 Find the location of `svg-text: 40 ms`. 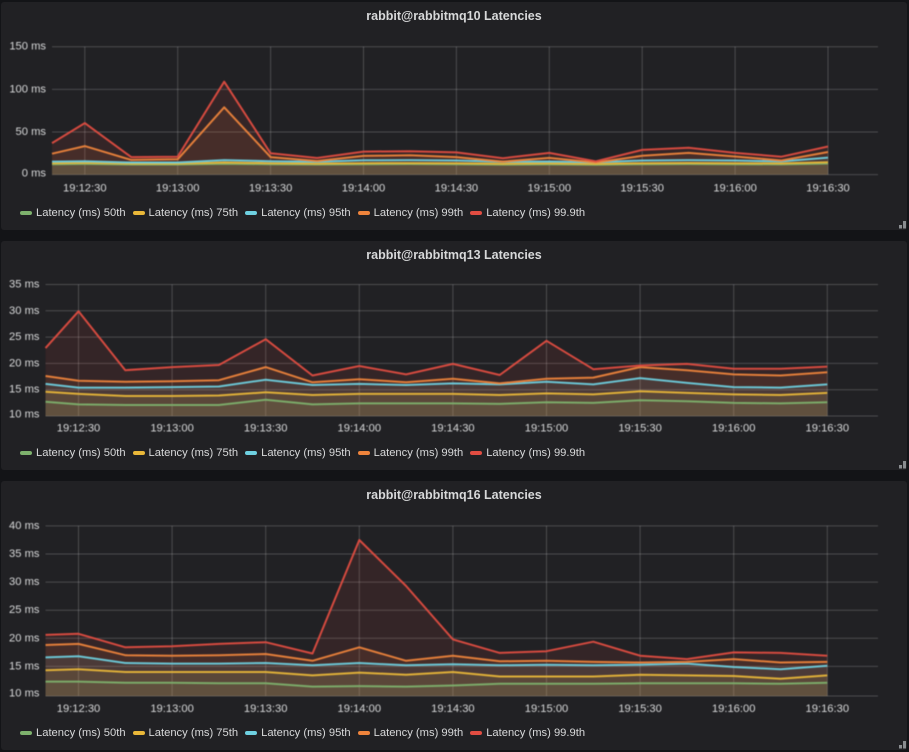

svg-text: 40 ms is located at coordinates (24, 526).